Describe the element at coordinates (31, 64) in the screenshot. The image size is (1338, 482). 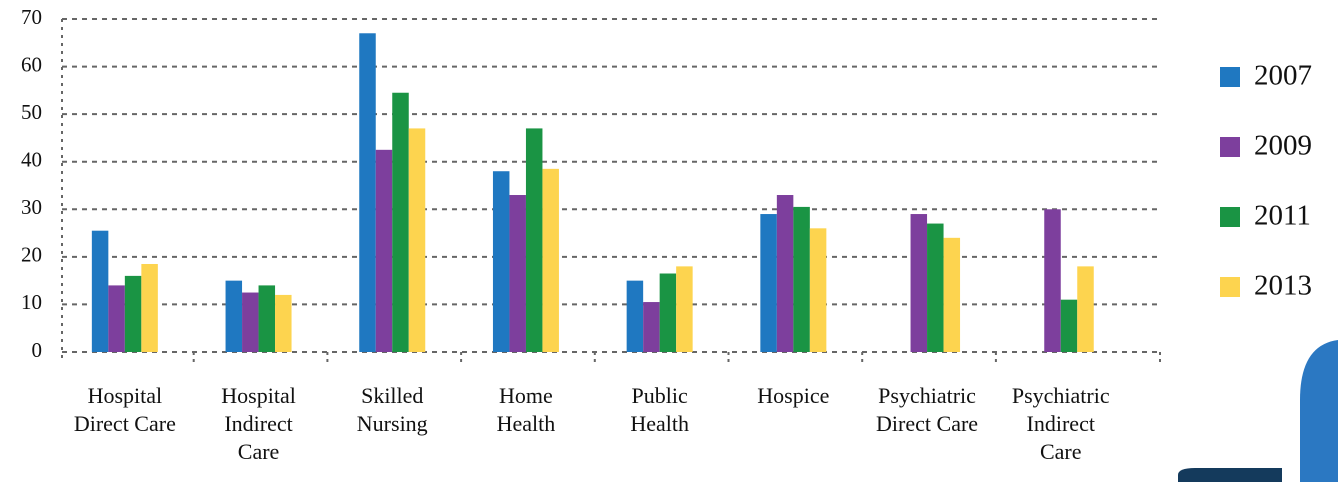
I see `y-tick-label: 60` at that location.